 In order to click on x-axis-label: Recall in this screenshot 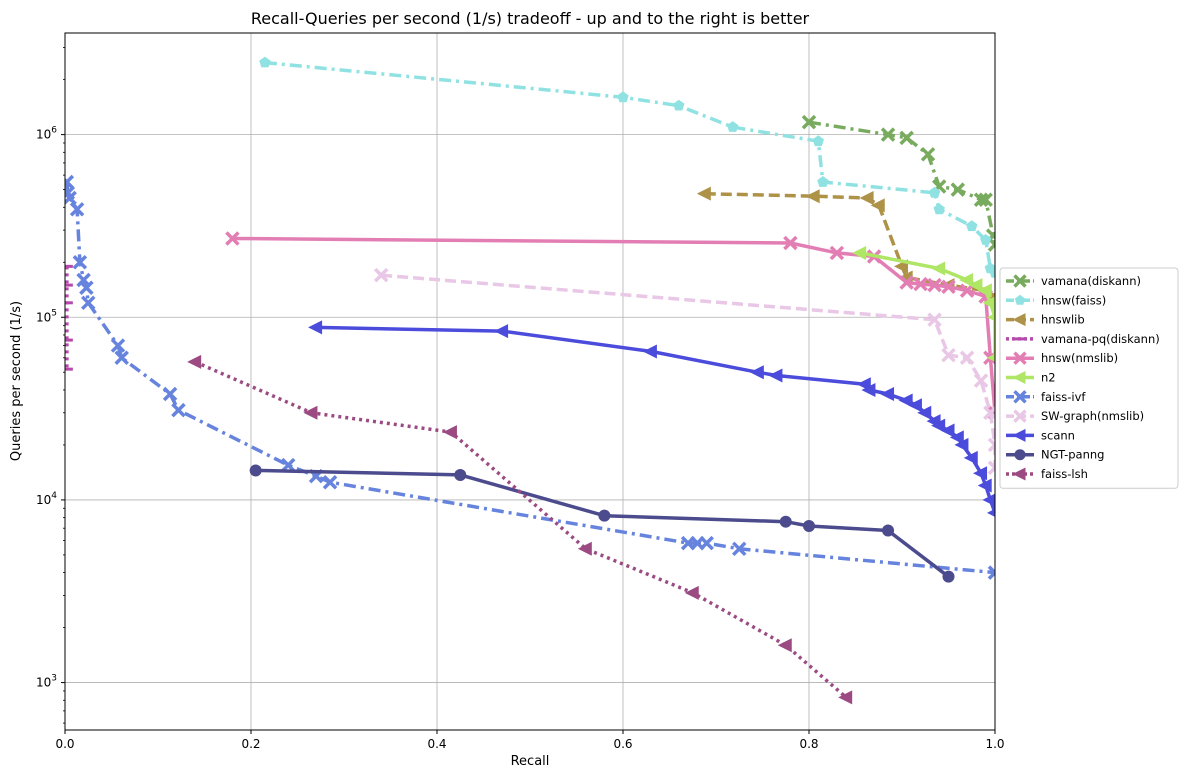, I will do `click(530, 761)`.